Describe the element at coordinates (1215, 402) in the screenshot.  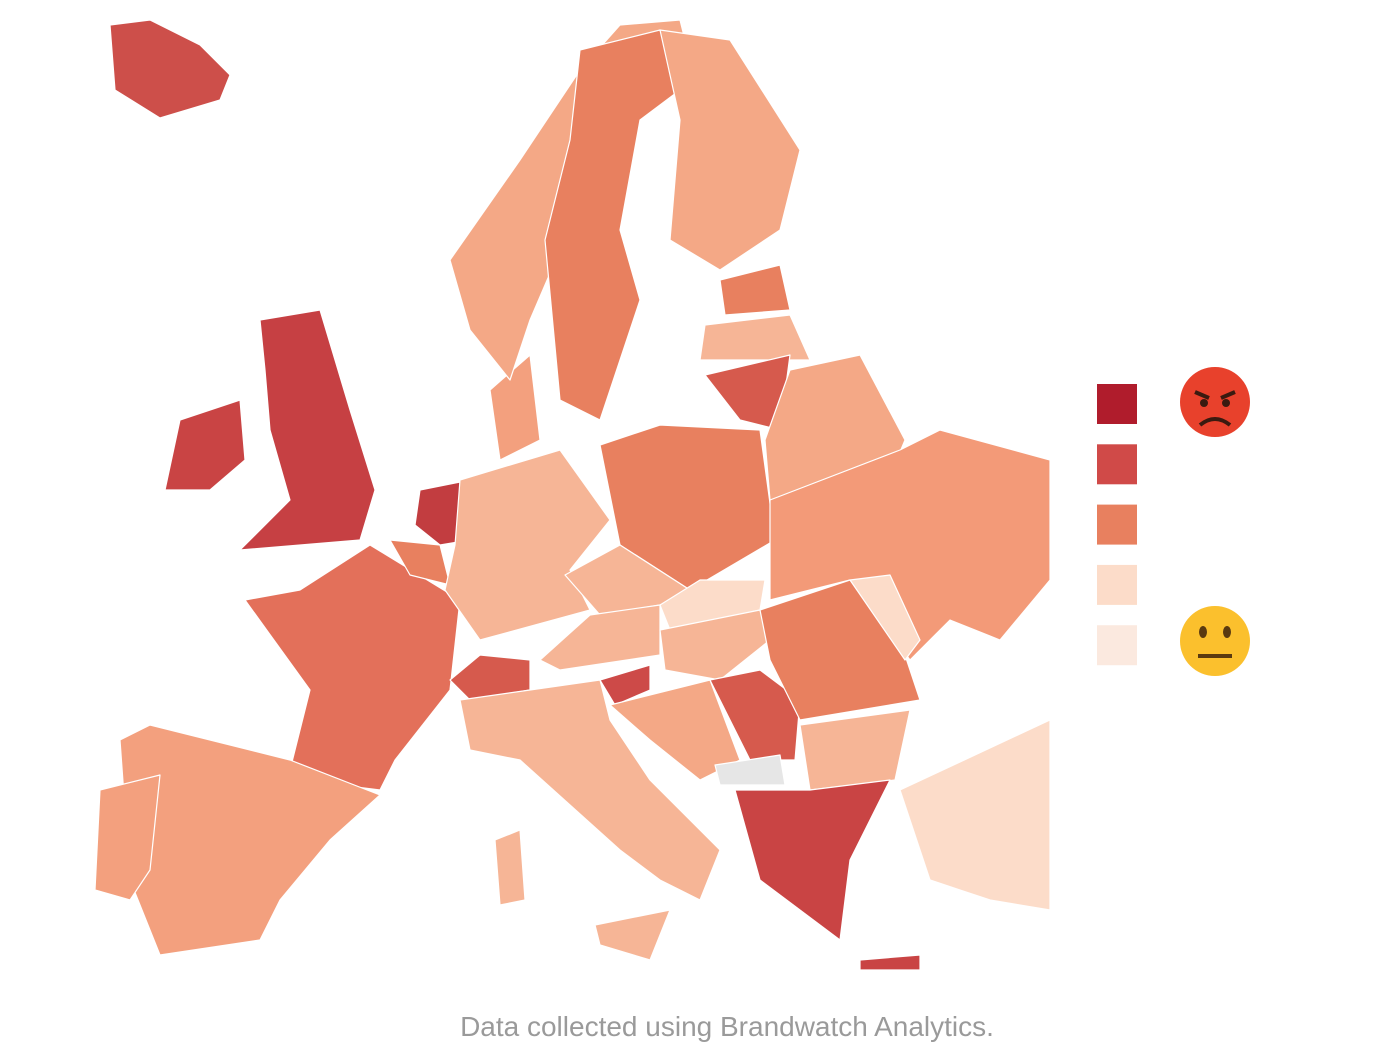
I see `emoji-angry` at that location.